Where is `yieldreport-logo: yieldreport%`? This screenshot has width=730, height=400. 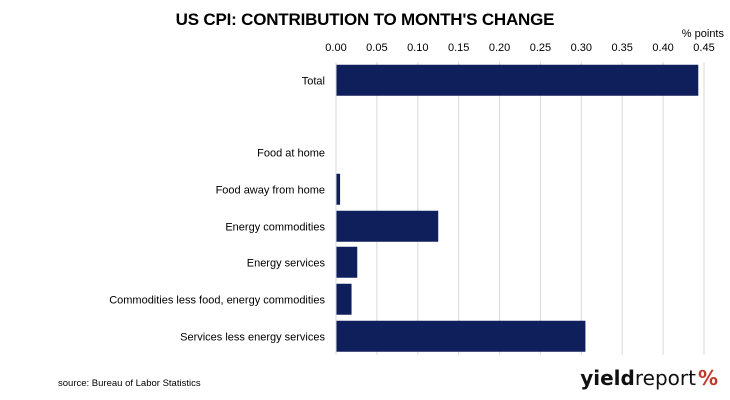
yieldreport-logo: yieldreport% is located at coordinates (649, 378).